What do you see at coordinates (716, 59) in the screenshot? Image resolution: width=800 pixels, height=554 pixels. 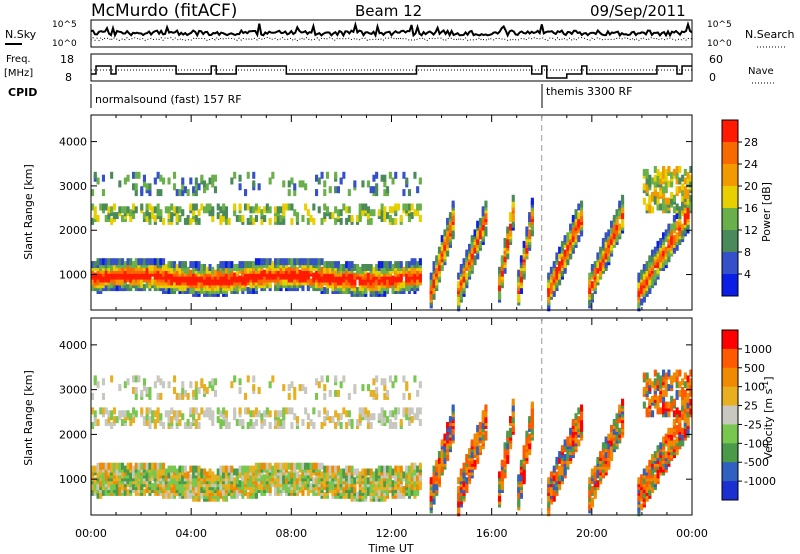 I see `nave-tick-top: 60` at bounding box center [716, 59].